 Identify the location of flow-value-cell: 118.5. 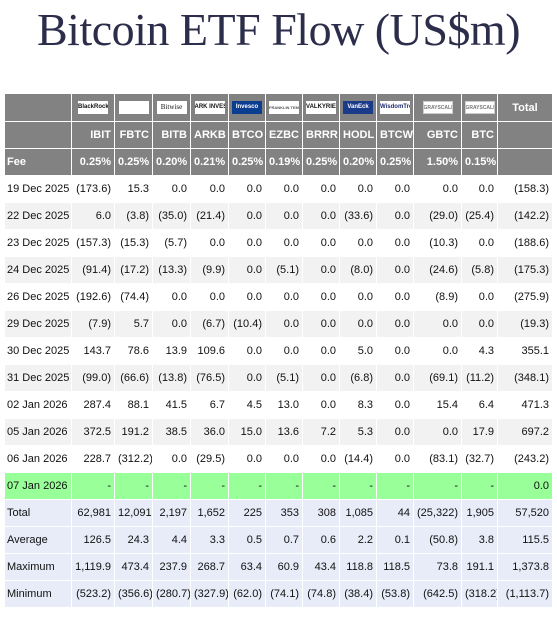
(395, 567).